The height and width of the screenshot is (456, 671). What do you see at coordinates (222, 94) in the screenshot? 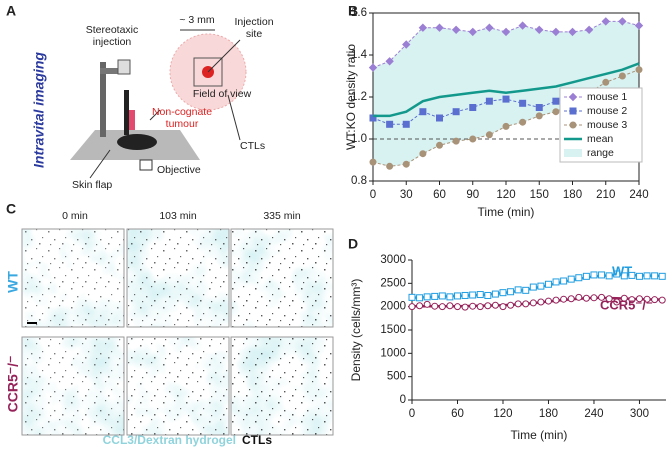
I see `label: Field of view` at bounding box center [222, 94].